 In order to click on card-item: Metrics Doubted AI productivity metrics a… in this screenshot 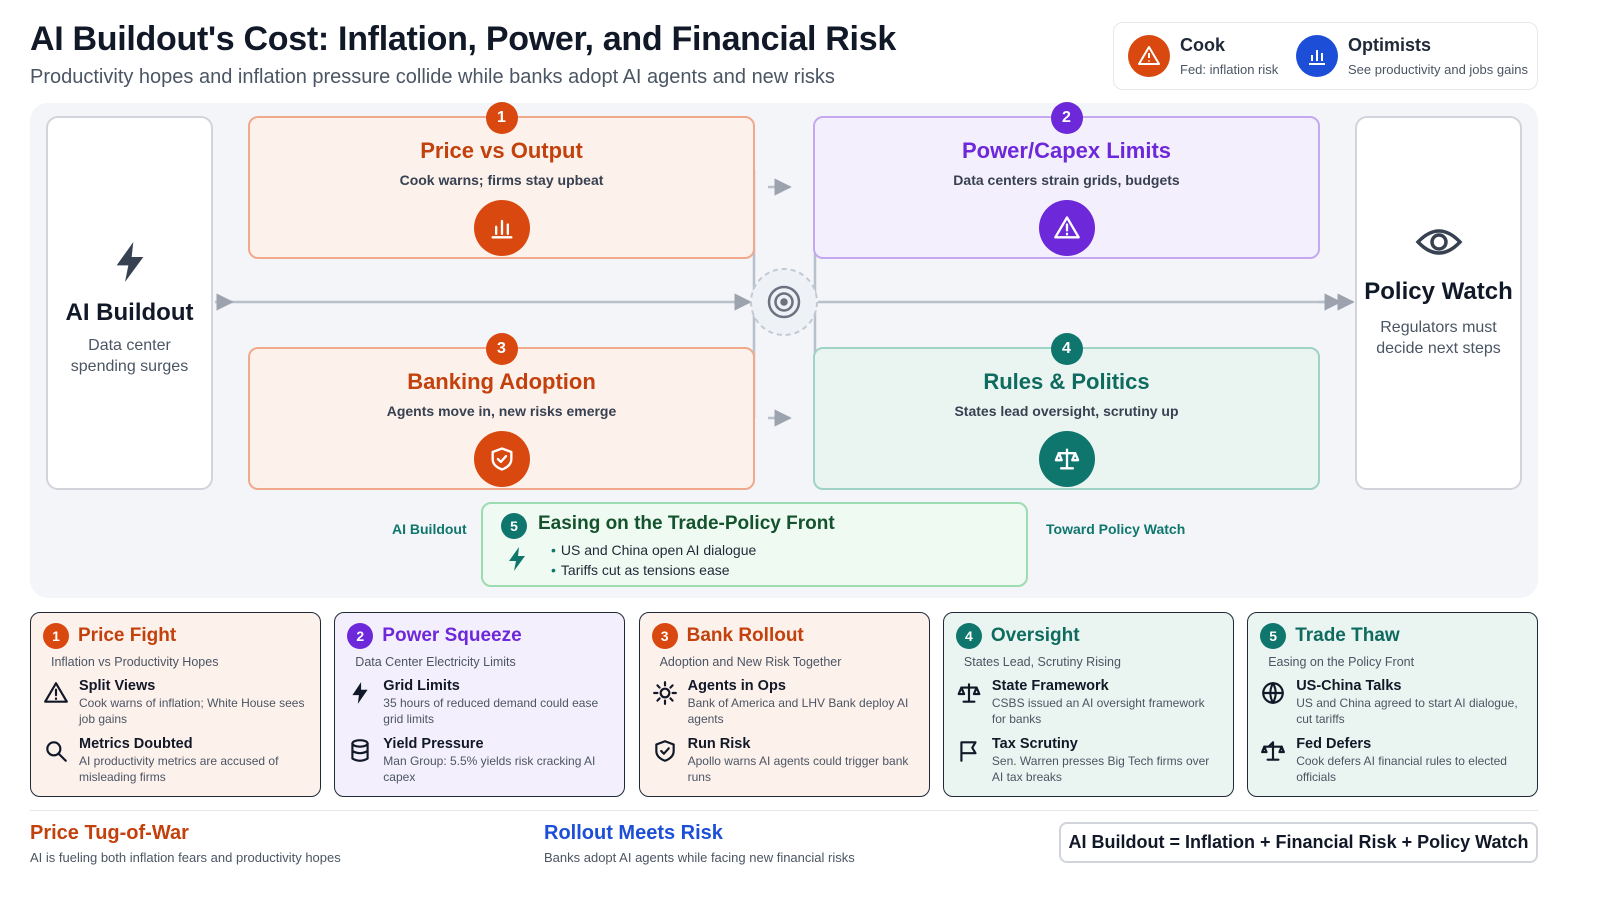, I will do `click(175, 760)`.